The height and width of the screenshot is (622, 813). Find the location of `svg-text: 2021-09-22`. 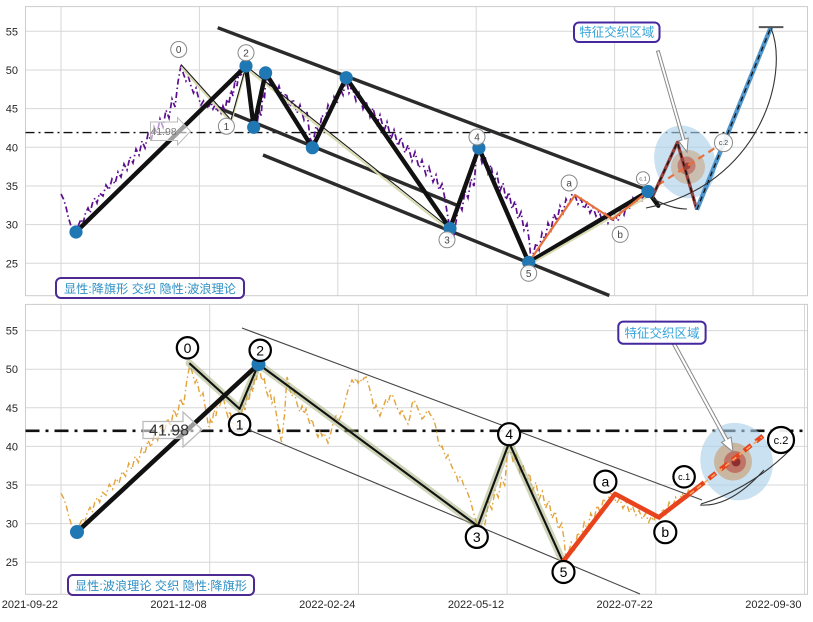

svg-text: 2021-09-22 is located at coordinates (30, 605).